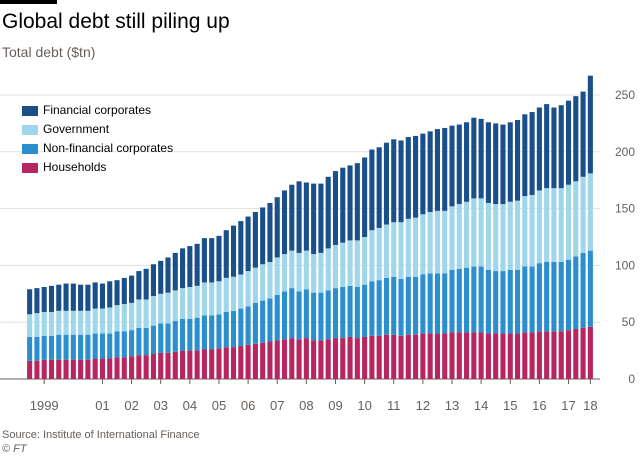 Image resolution: width=640 pixels, height=457 pixels. I want to click on x-tick-label: 06, so click(248, 405).